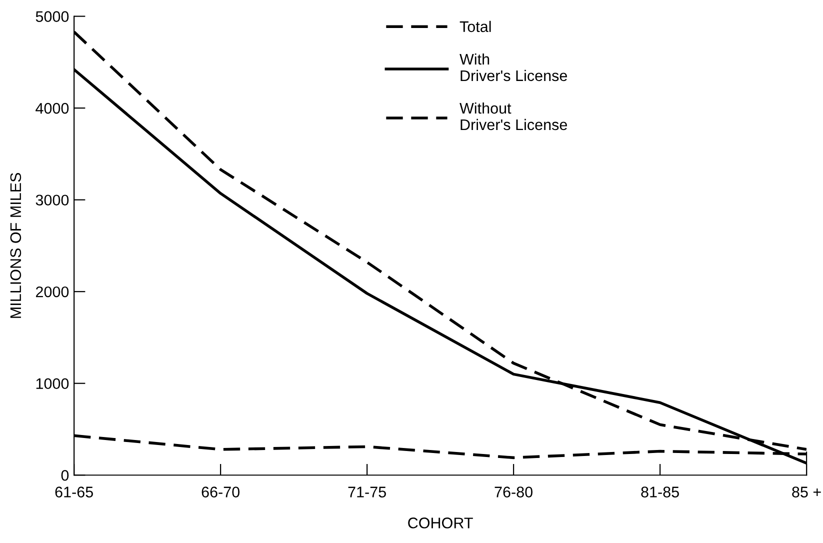 The width and height of the screenshot is (823, 543). What do you see at coordinates (52, 200) in the screenshot?
I see `y-tick-label: 3000` at bounding box center [52, 200].